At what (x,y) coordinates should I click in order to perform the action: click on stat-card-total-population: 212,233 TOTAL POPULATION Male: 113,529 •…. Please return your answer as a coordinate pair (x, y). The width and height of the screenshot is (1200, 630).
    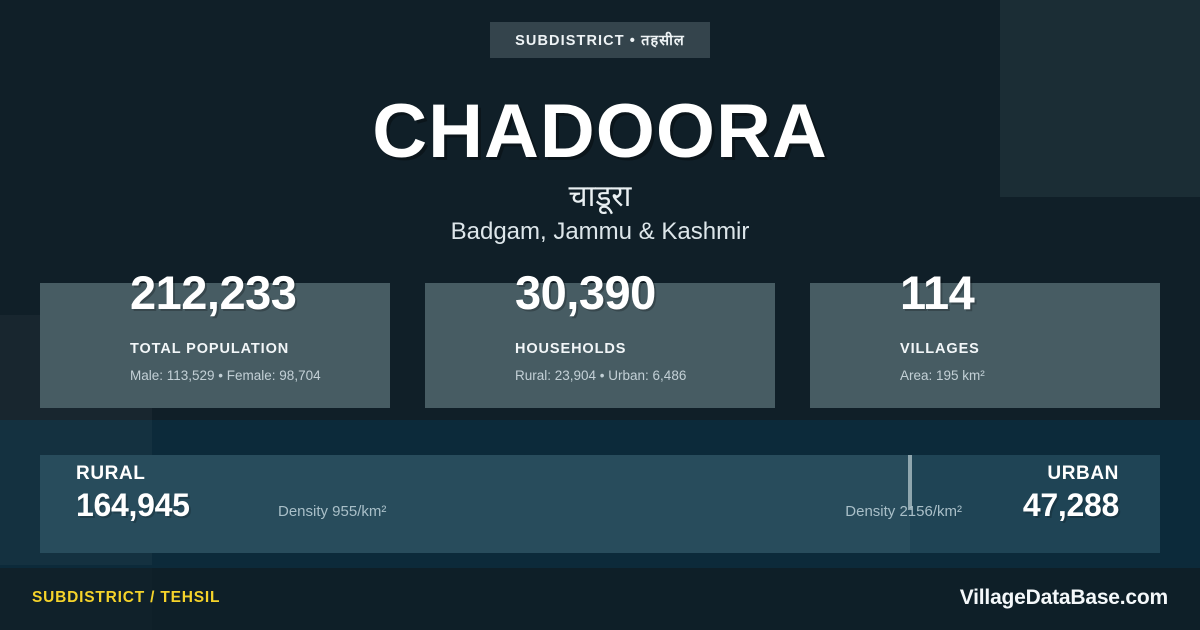
    Looking at the image, I should click on (215, 337).